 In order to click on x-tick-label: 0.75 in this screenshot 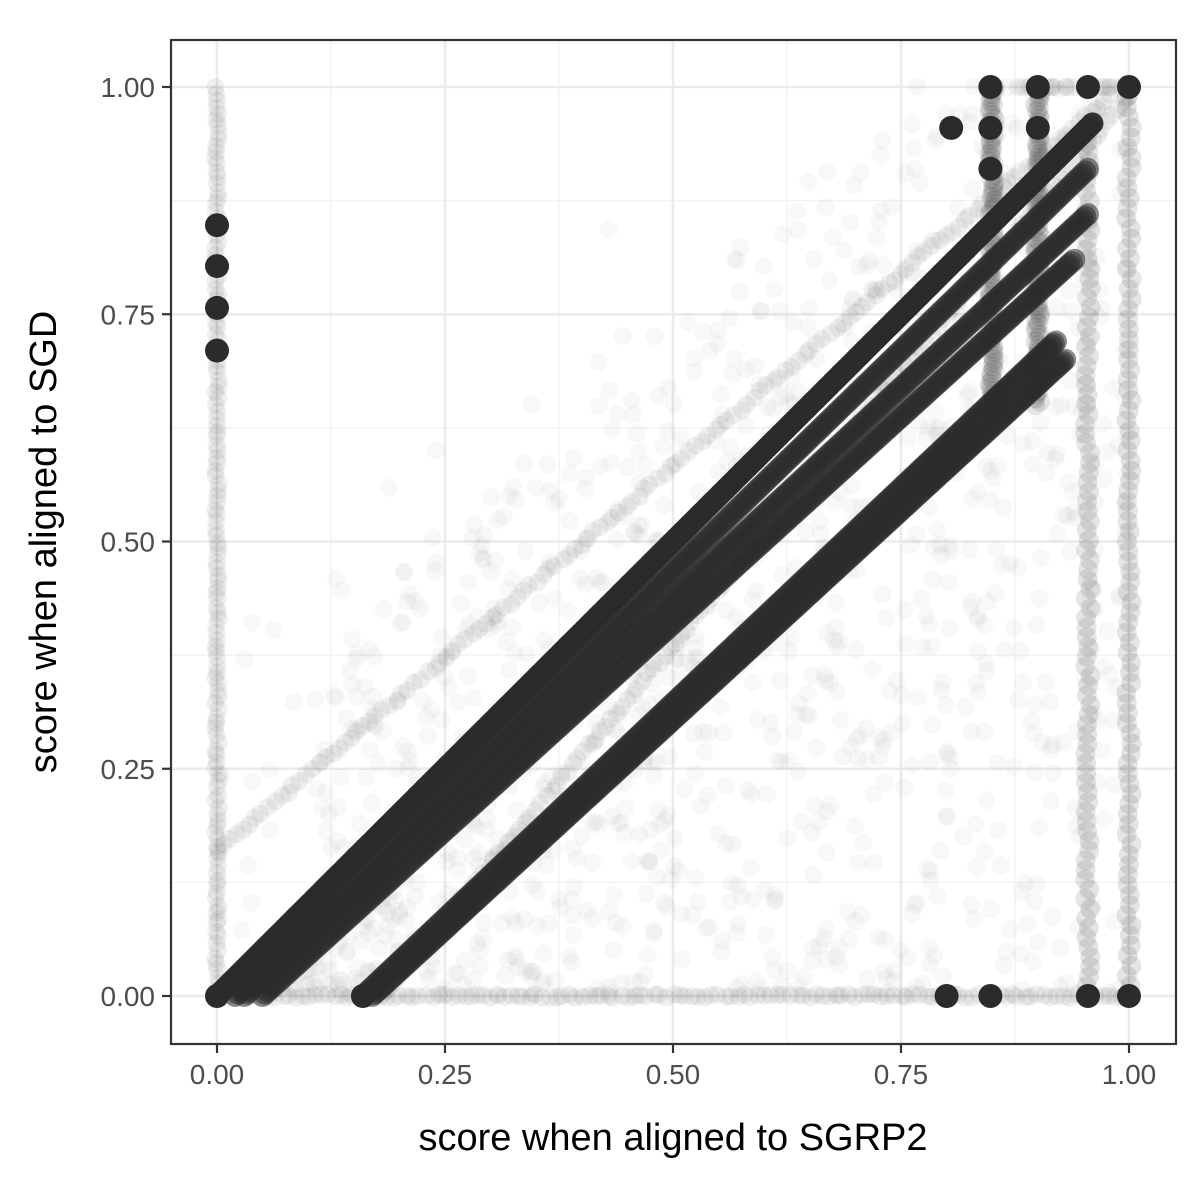, I will do `click(901, 1074)`.